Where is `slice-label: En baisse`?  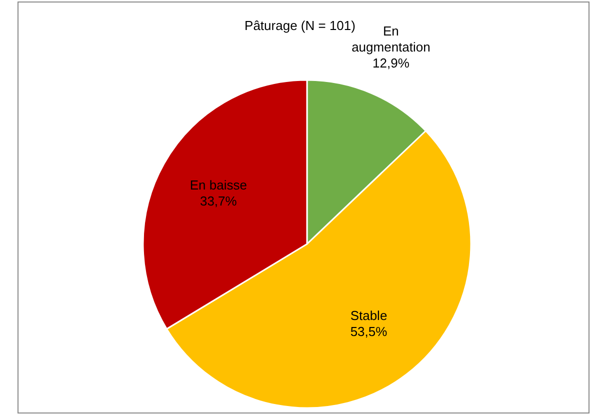 slice-label: En baisse is located at coordinates (218, 185).